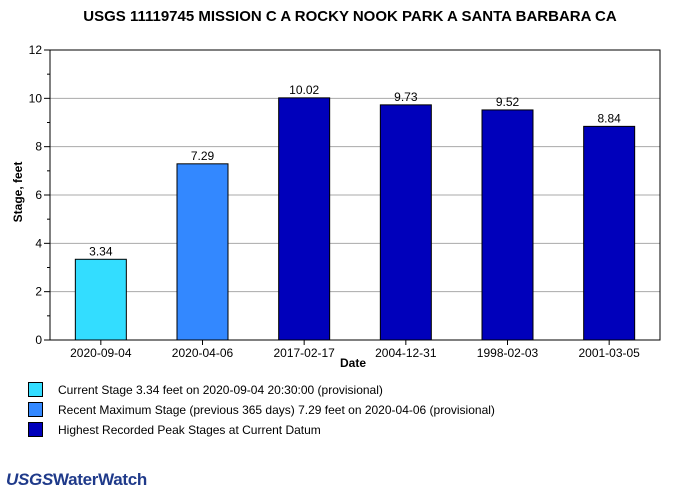 Image resolution: width=700 pixels, height=500 pixels. What do you see at coordinates (38, 195) in the screenshot?
I see `y-tick-label: 6` at bounding box center [38, 195].